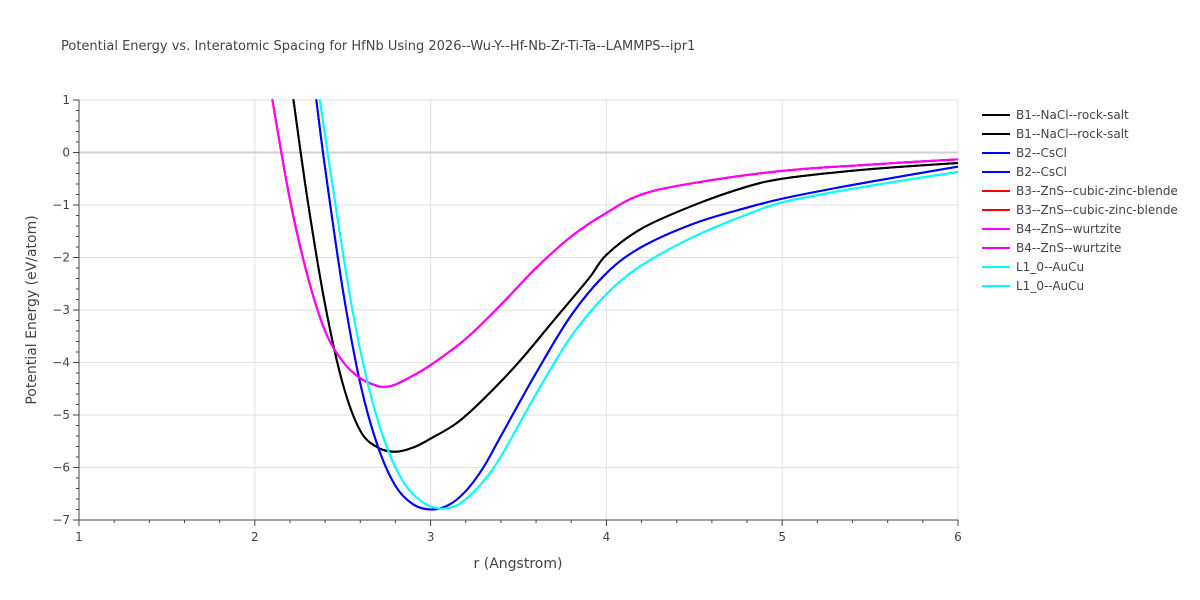 The width and height of the screenshot is (1200, 600). I want to click on y-axis-title: Potential Energy (eV/atom), so click(32, 309).